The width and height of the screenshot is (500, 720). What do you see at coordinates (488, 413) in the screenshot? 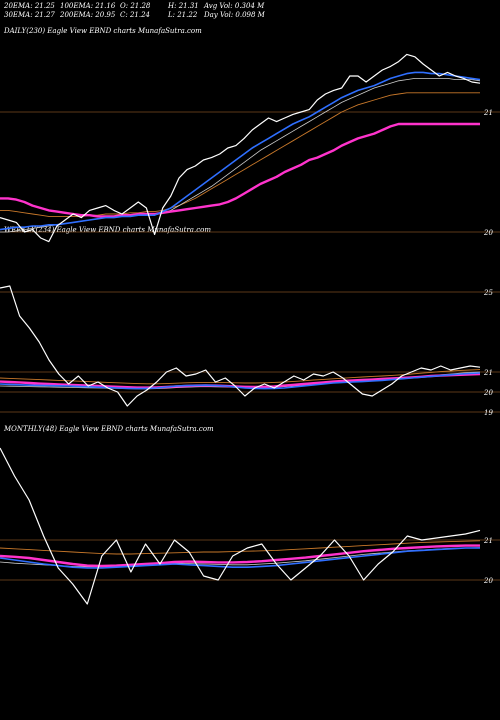
I see `weekly-y-tick-label: 19` at bounding box center [488, 413].